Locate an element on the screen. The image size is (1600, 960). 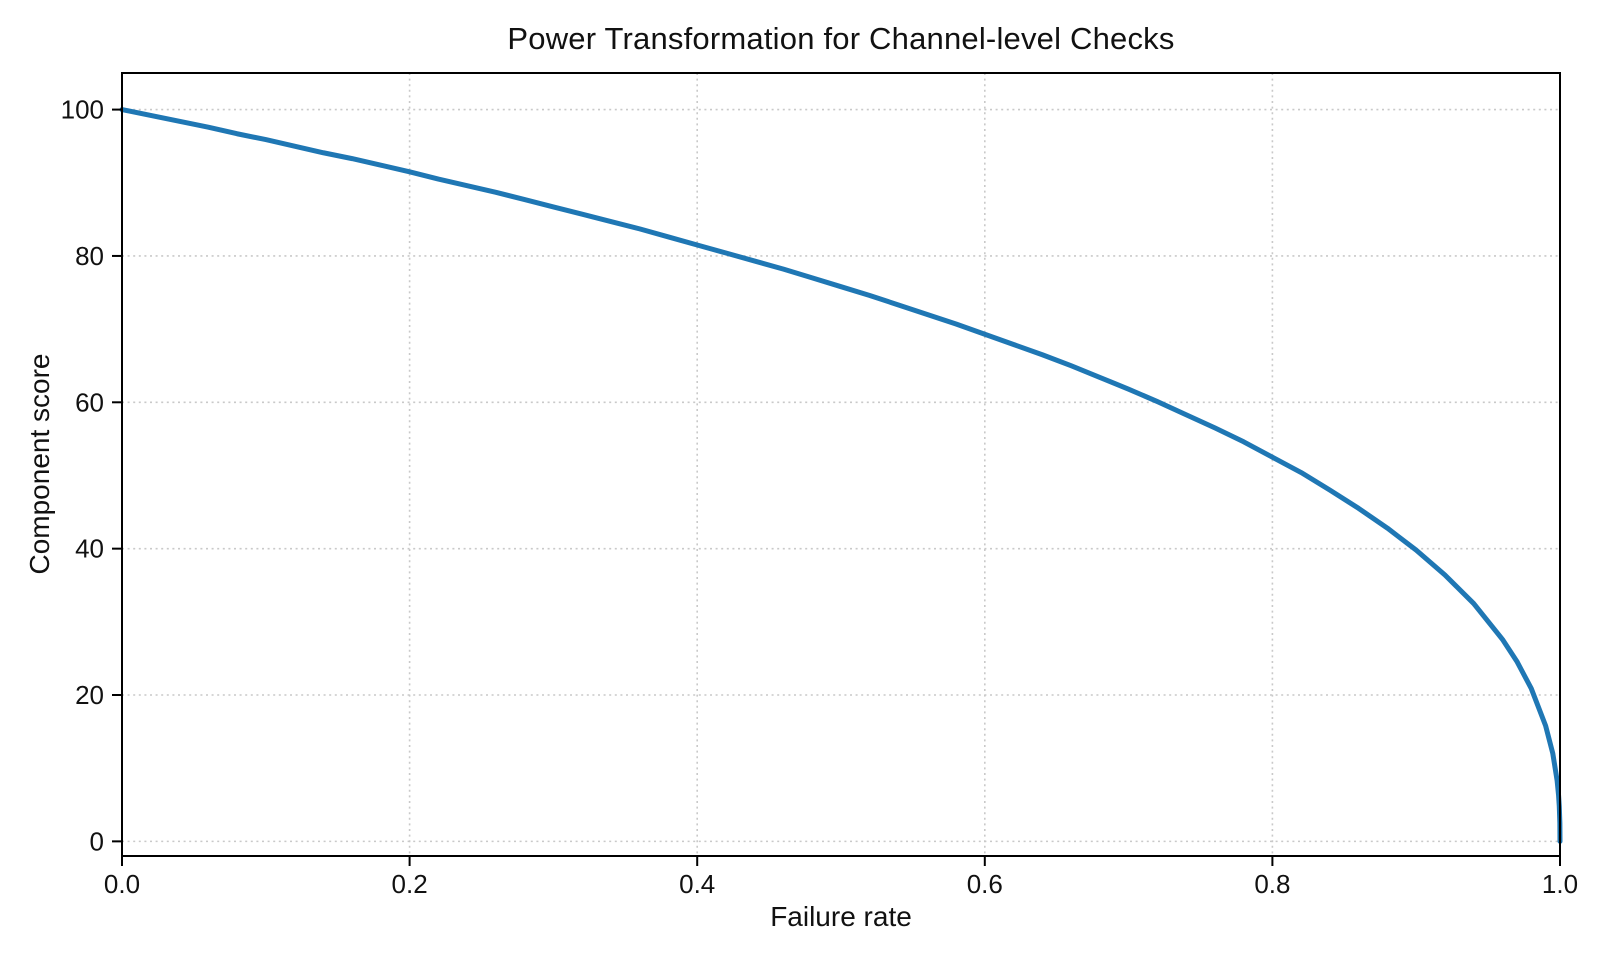
x-tick-label: 0.2 is located at coordinates (410, 884).